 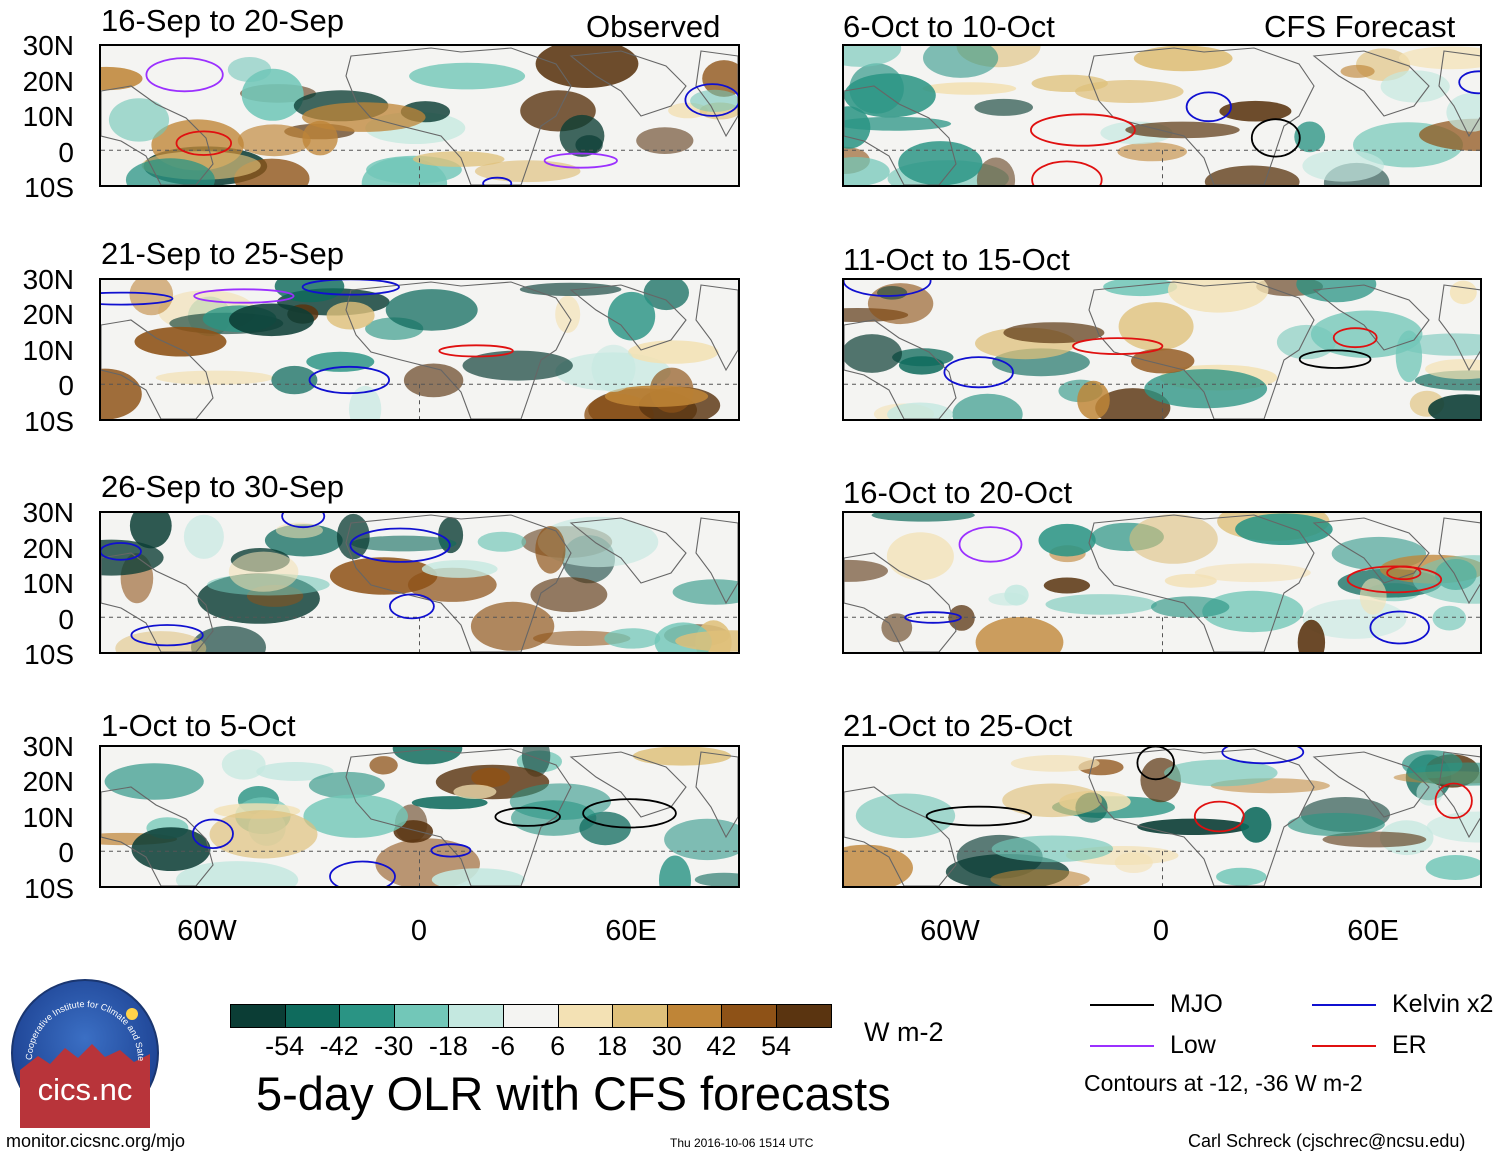 What do you see at coordinates (207, 931) in the screenshot?
I see `lon-label: 60W` at bounding box center [207, 931].